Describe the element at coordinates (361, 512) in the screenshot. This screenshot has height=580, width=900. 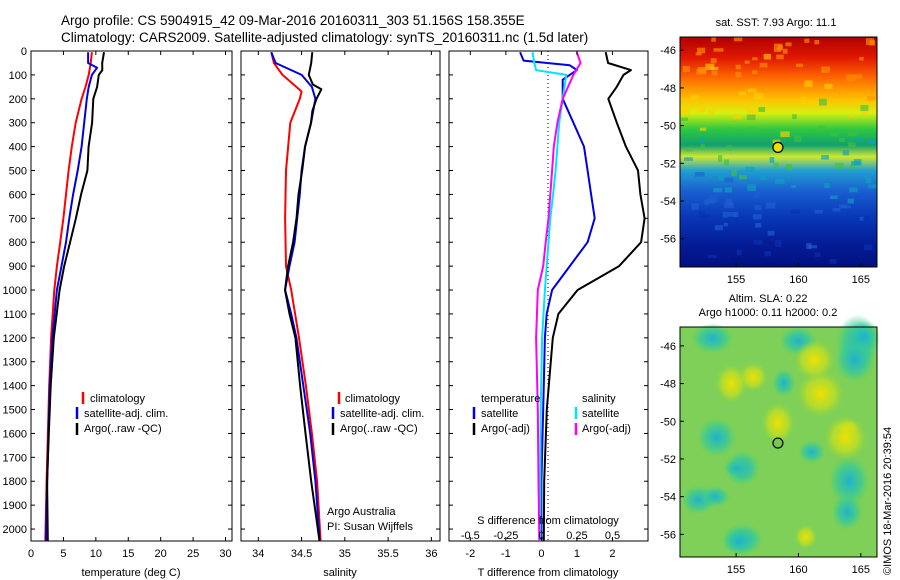
I see `credit-institution: Argo Australia` at that location.